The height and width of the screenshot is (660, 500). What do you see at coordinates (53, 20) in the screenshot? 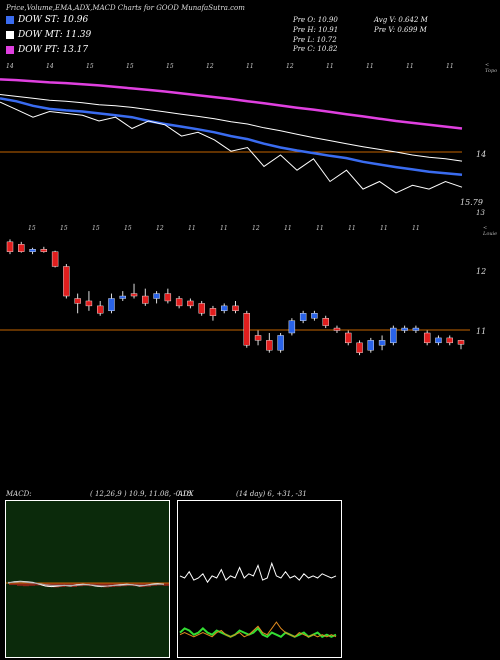
I see `legend-label-st: DOW ST: 10.96` at bounding box center [53, 20].